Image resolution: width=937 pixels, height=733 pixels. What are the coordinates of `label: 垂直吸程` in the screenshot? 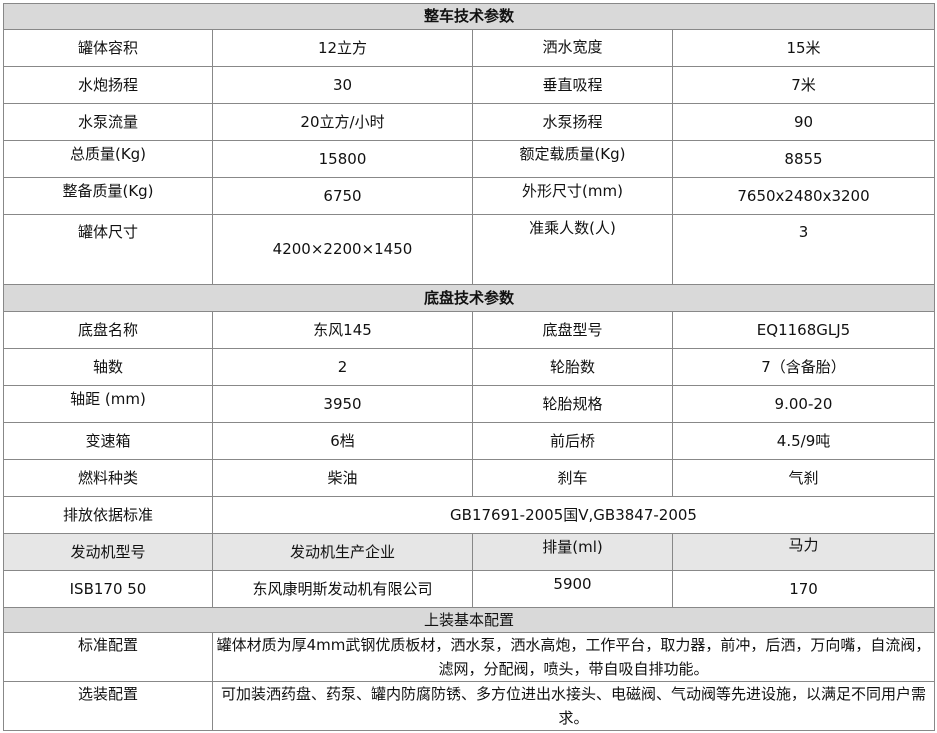 It's located at (572, 85).